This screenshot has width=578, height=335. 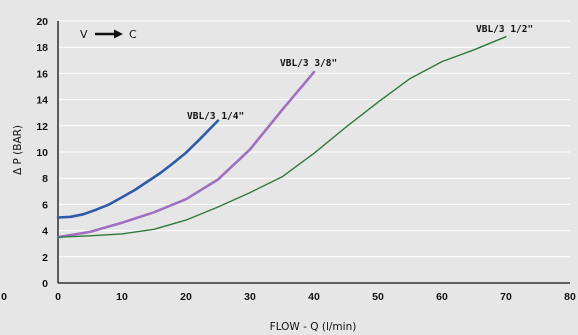 What do you see at coordinates (122, 297) in the screenshot?
I see `x-tick-label: 10` at bounding box center [122, 297].